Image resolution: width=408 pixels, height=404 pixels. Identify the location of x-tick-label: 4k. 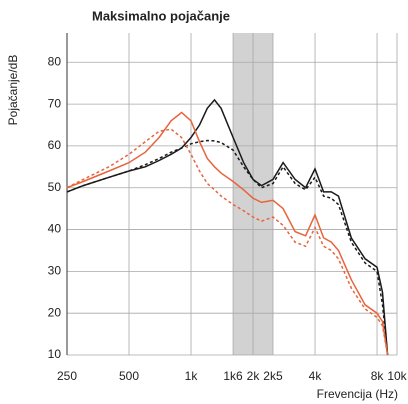
(316, 376).